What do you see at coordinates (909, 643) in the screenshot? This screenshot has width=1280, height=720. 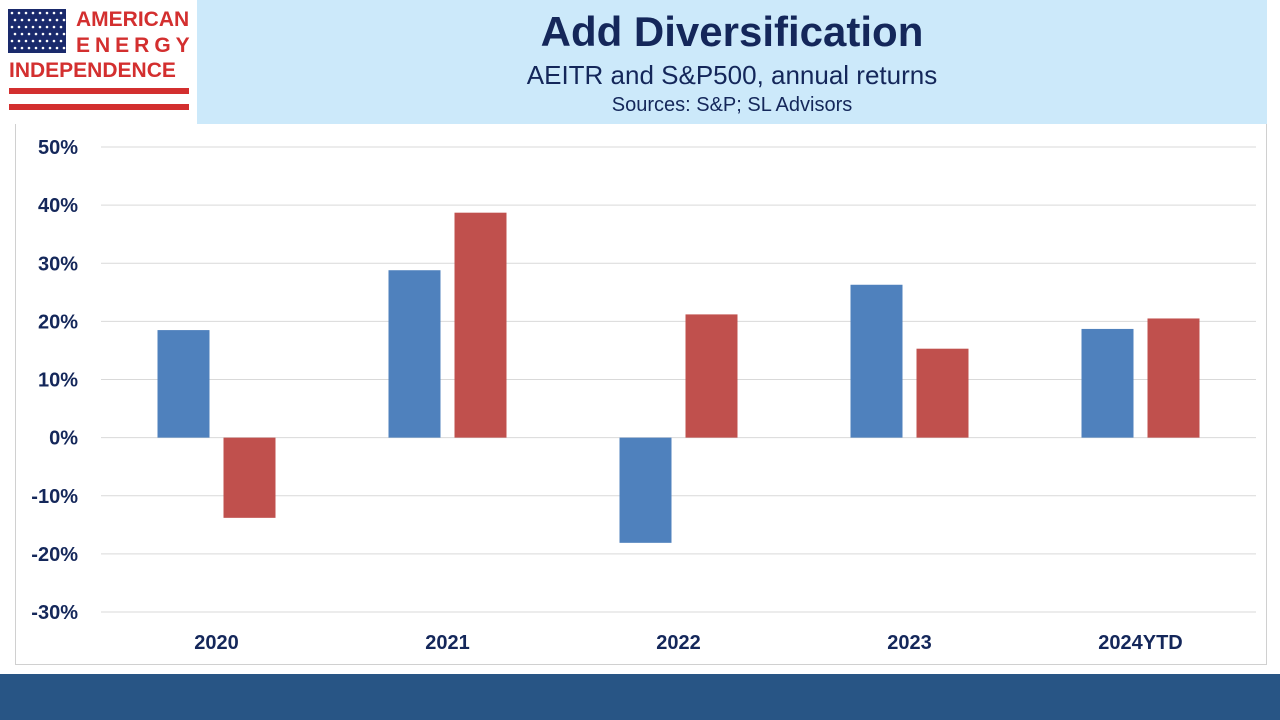 I see `x-tick-label: 2023` at bounding box center [909, 643].